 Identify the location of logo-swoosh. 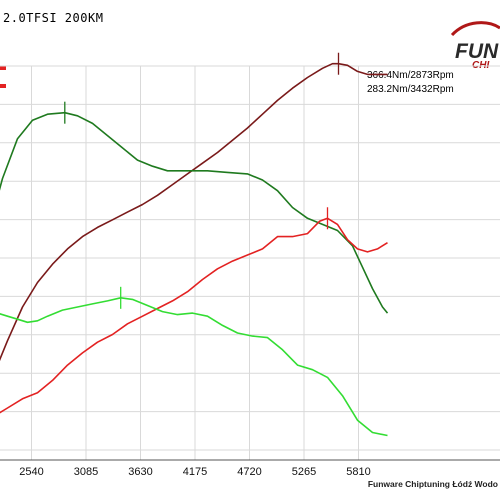
(475, 29).